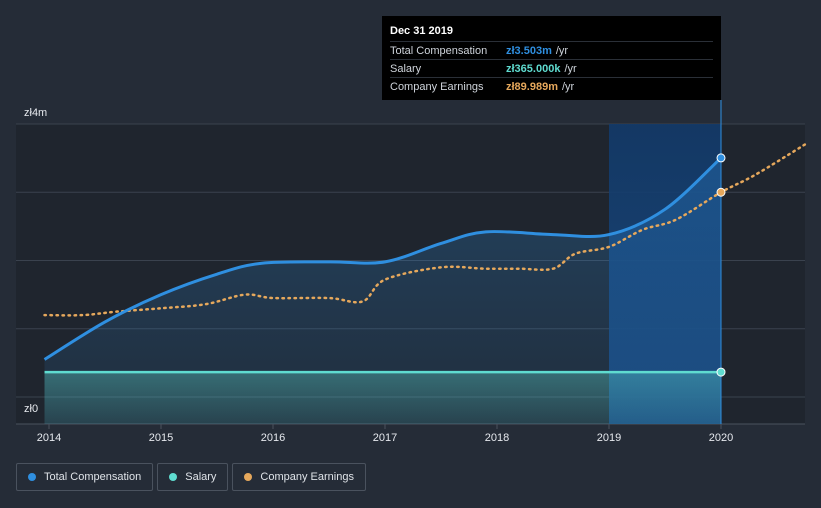 The height and width of the screenshot is (508, 821). What do you see at coordinates (437, 86) in the screenshot?
I see `tooltip-label: Company Earnings` at bounding box center [437, 86].